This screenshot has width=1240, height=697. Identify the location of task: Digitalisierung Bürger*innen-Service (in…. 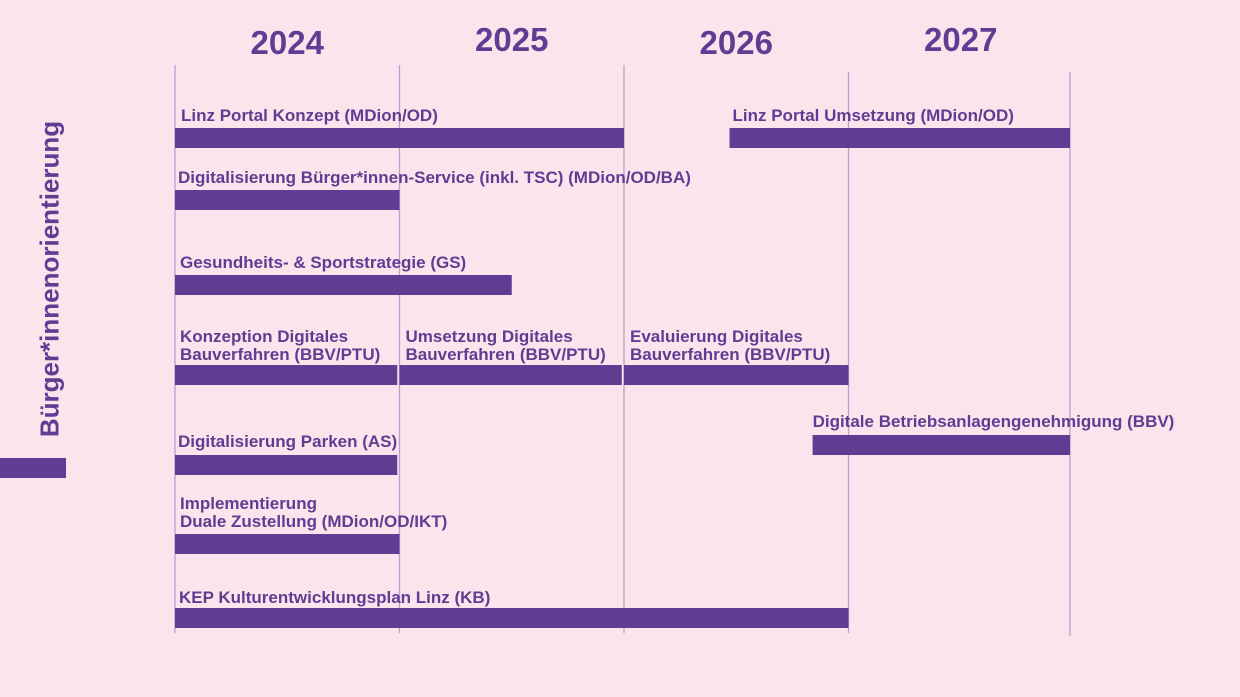
(433, 189).